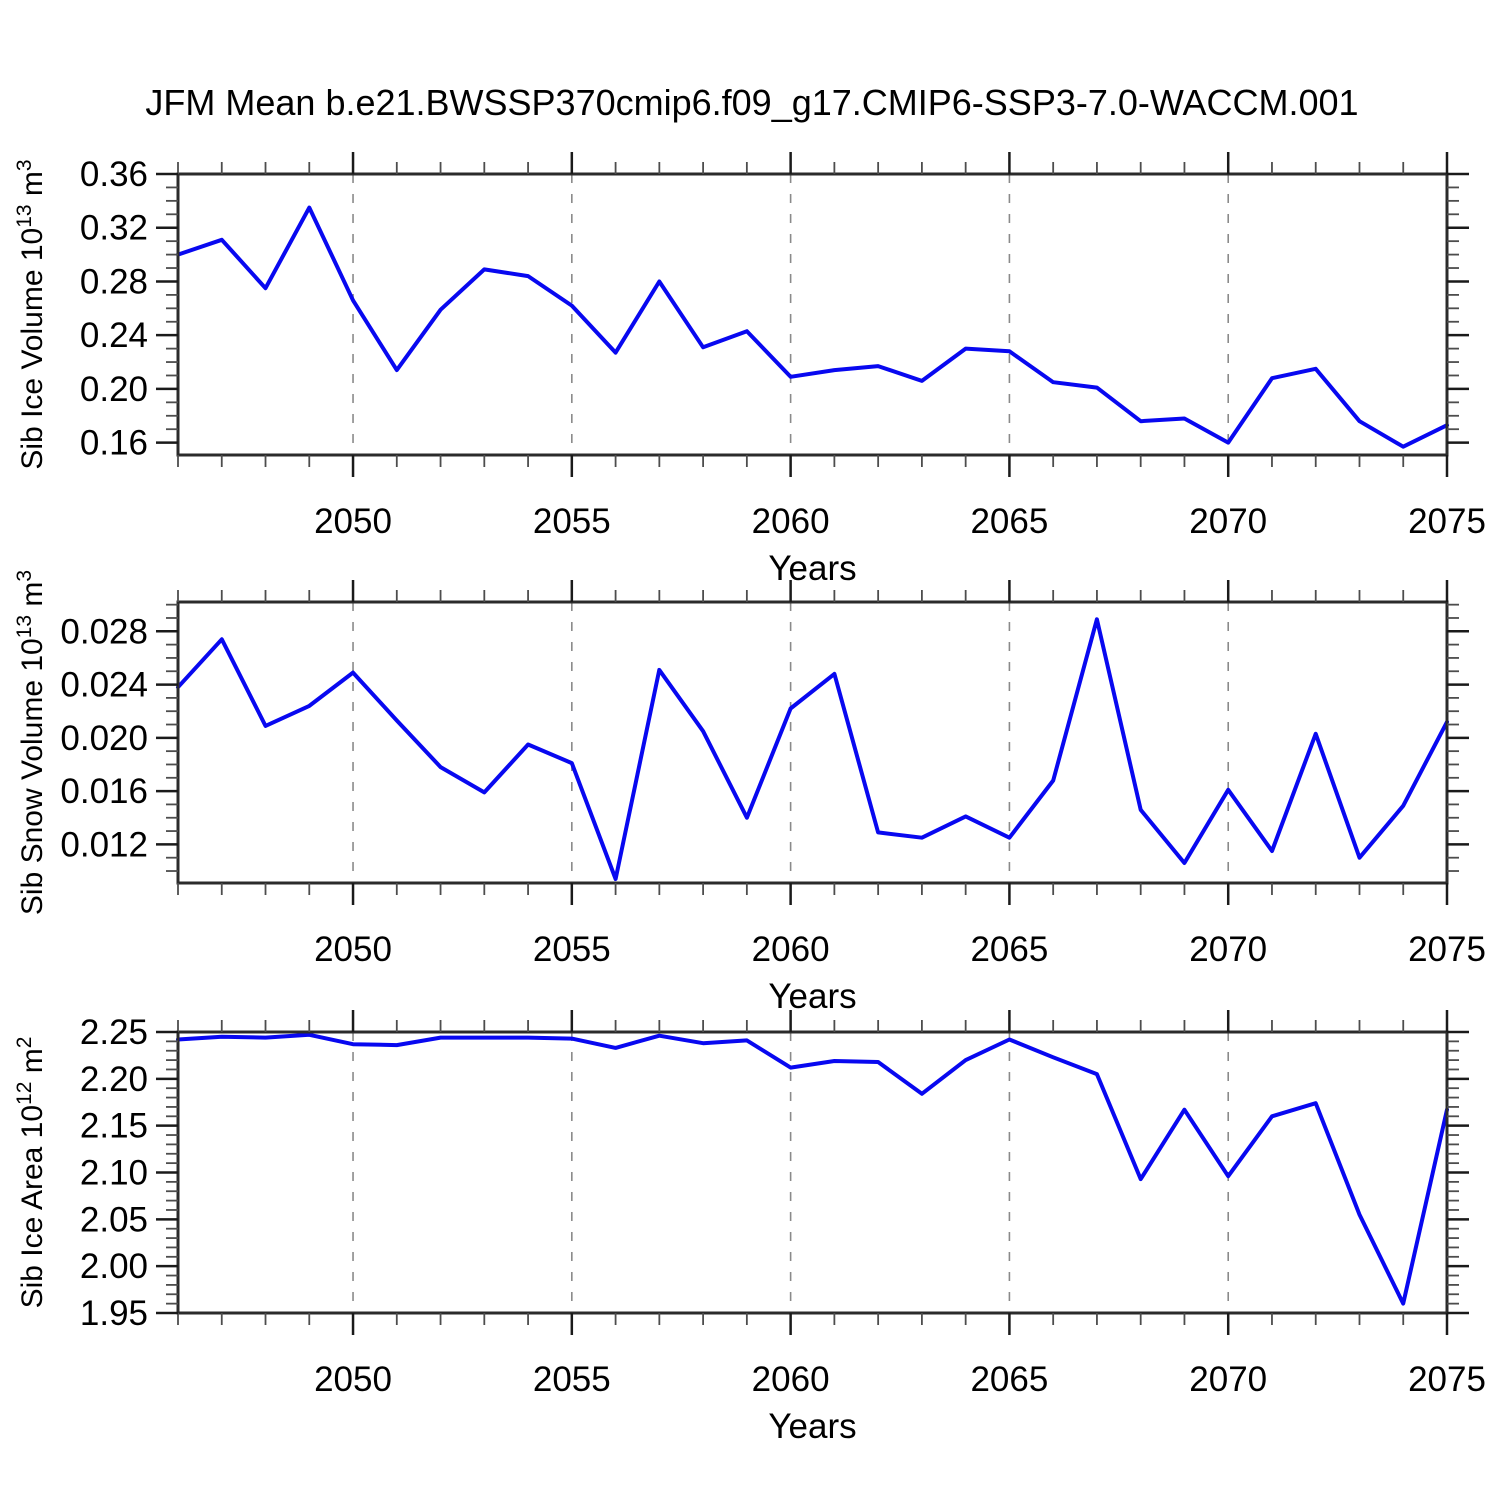 Image resolution: width=1500 pixels, height=1500 pixels. I want to click on y-axis-title-text: Sib Ice Volume 10, so click(32, 349).